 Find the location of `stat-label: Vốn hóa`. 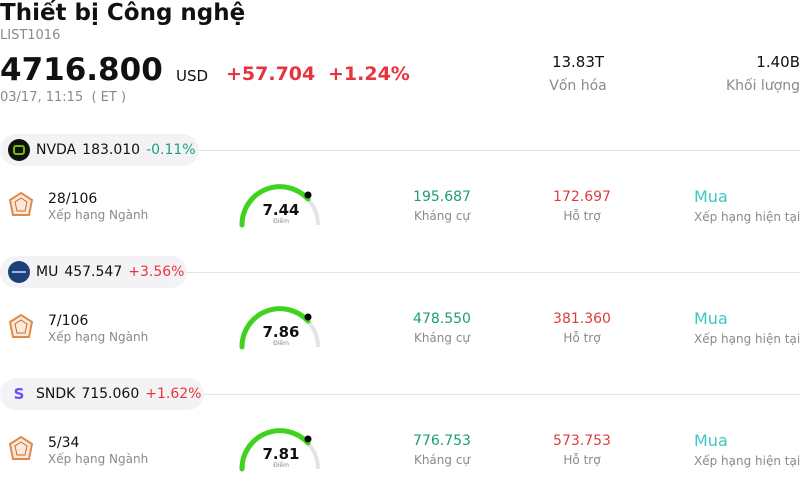

stat-label: Vốn hóa is located at coordinates (578, 86).